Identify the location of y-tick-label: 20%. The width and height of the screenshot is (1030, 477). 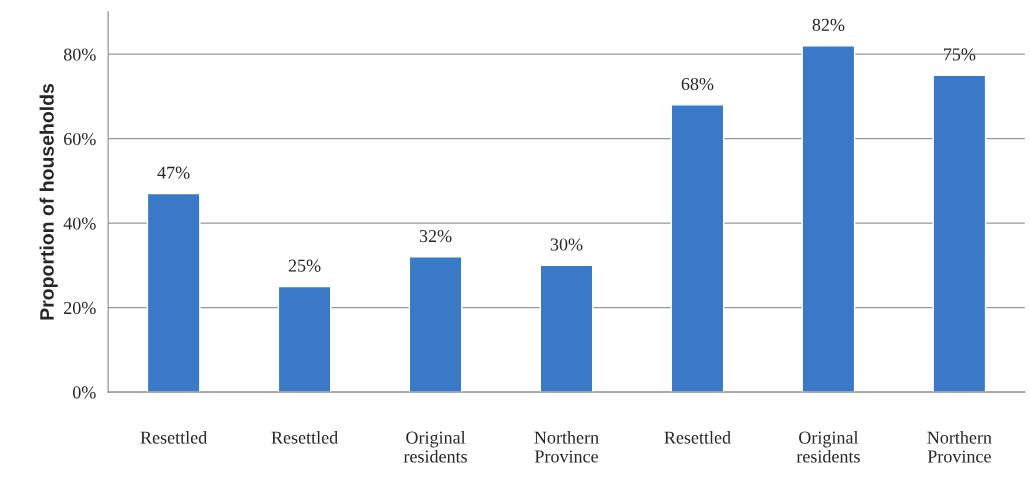
(80, 308).